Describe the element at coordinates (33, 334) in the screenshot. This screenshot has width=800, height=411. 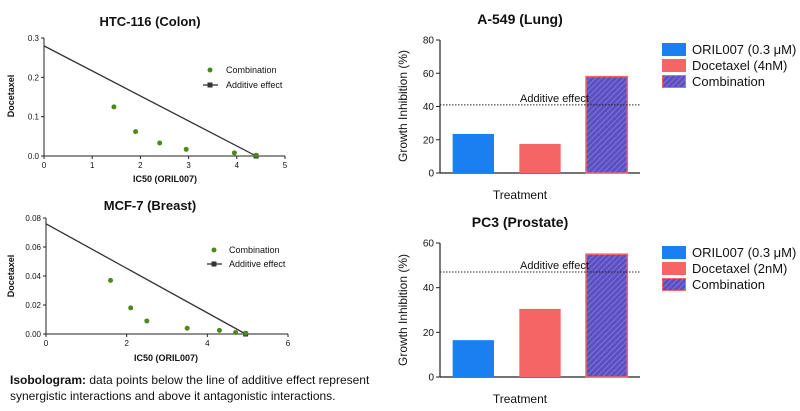
I see `y-tick-label: 0.00` at that location.